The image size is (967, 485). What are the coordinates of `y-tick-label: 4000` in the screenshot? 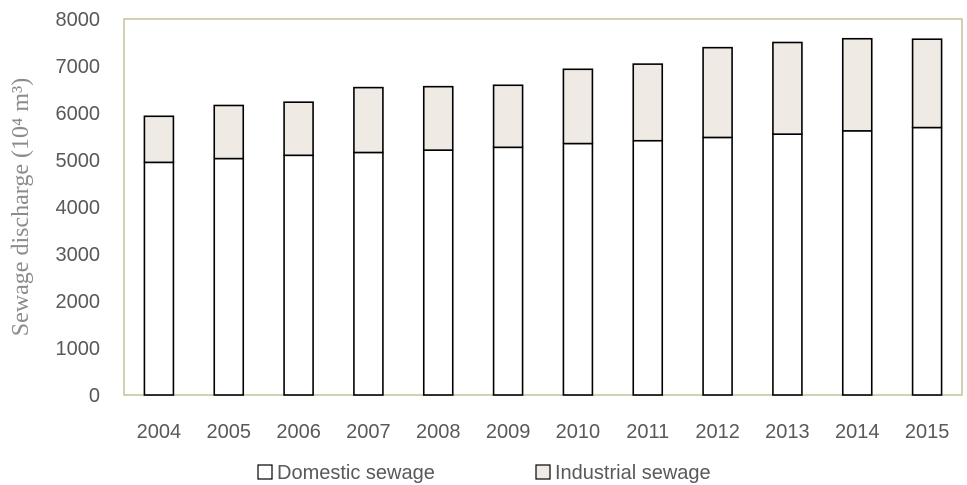 It's located at (78, 208).